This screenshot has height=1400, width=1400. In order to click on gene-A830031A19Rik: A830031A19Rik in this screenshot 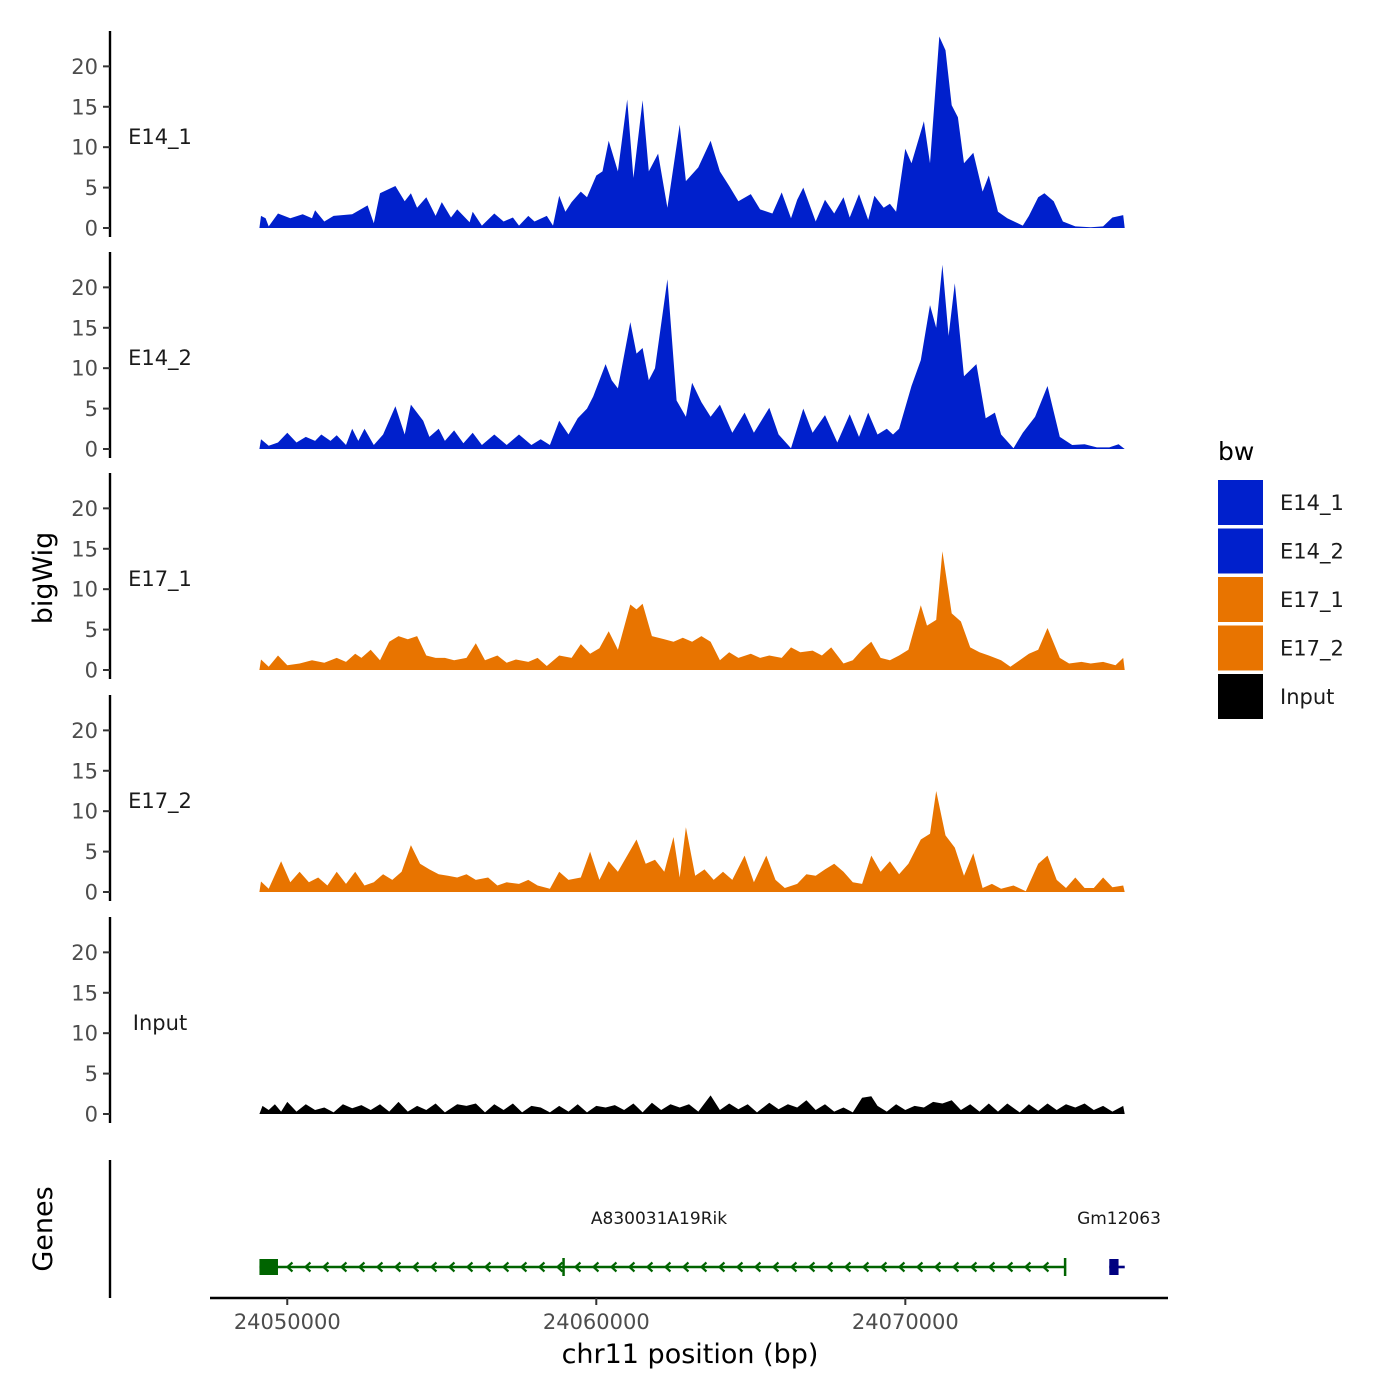, I will do `click(663, 1242)`.